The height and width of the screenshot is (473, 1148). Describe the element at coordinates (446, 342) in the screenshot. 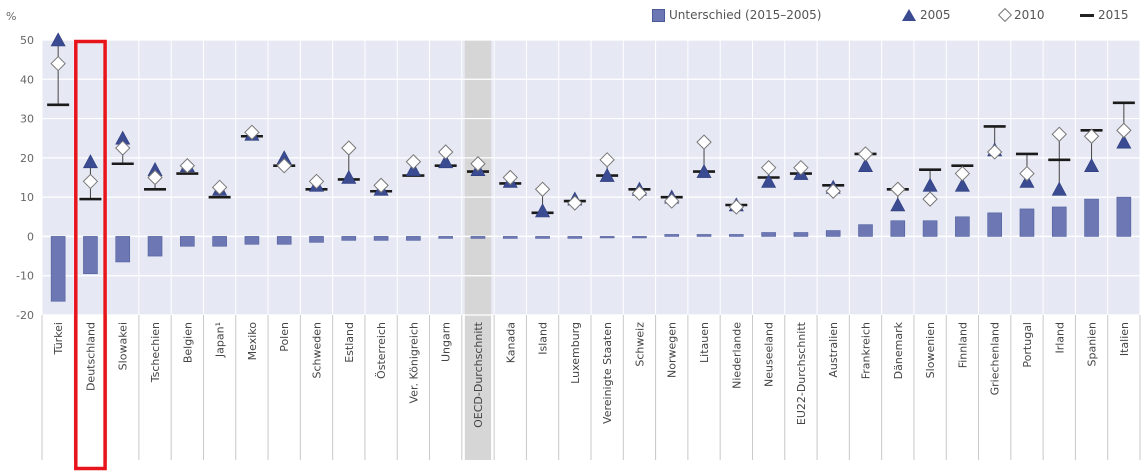

I see `x-tick-label: Ungarn` at that location.